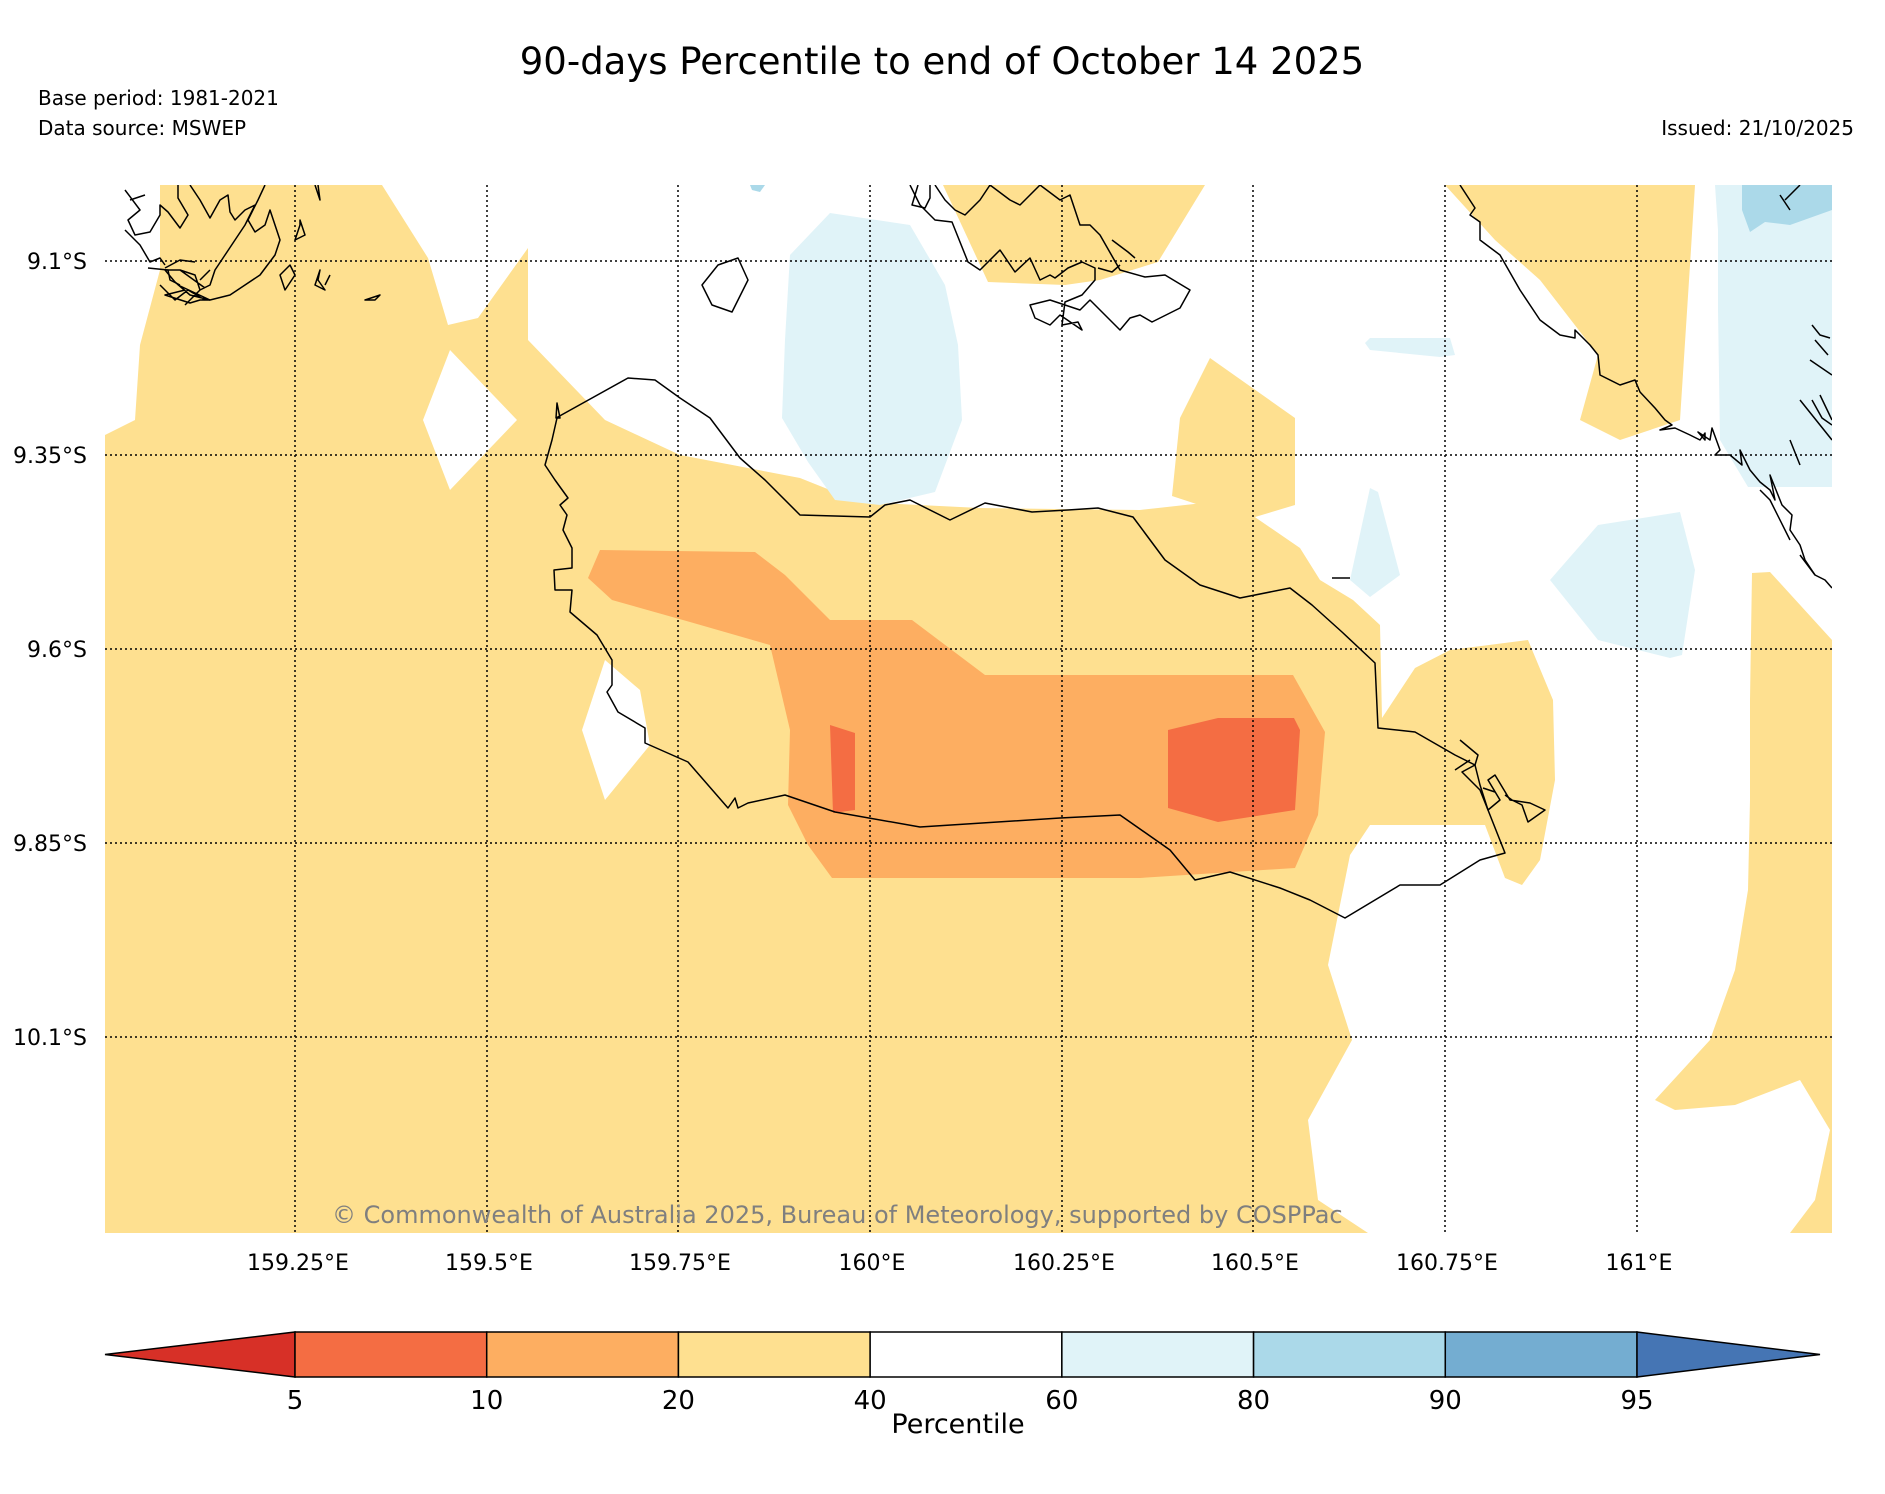 Image resolution: width=1885 pixels, height=1494 pixels. Describe the element at coordinates (50, 1038) in the screenshot. I see `lat-label-10-1: 10.1°S` at that location.